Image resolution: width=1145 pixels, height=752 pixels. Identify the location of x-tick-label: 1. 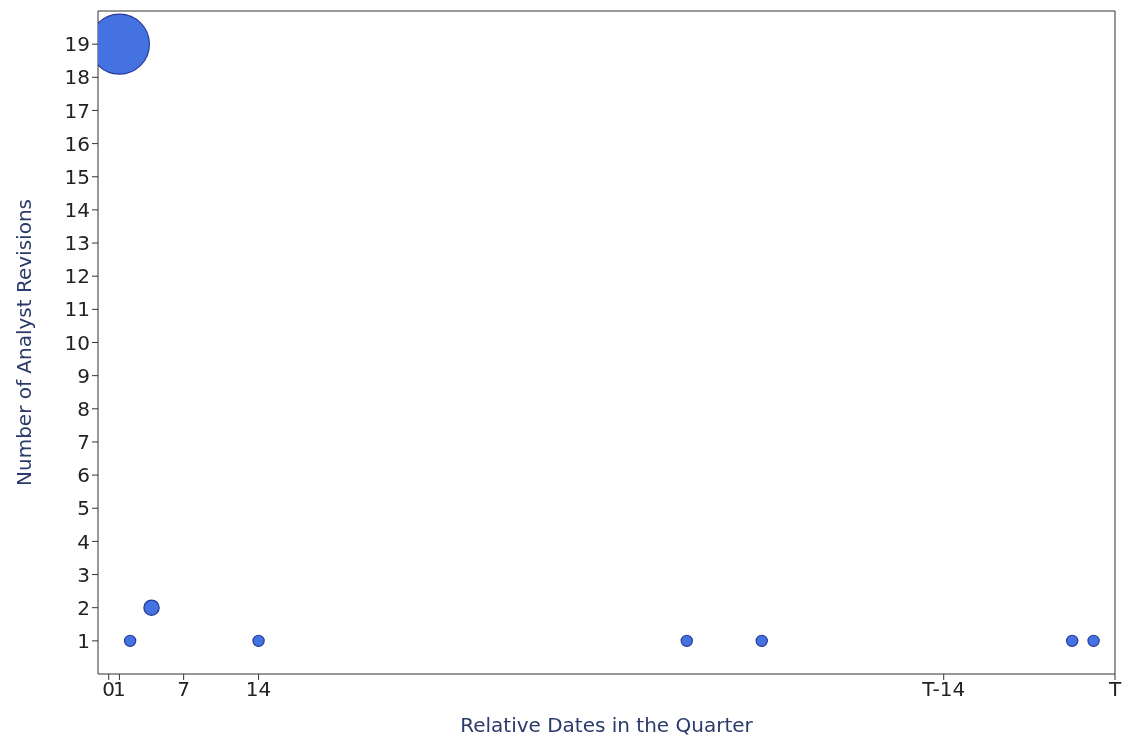
(119, 689).